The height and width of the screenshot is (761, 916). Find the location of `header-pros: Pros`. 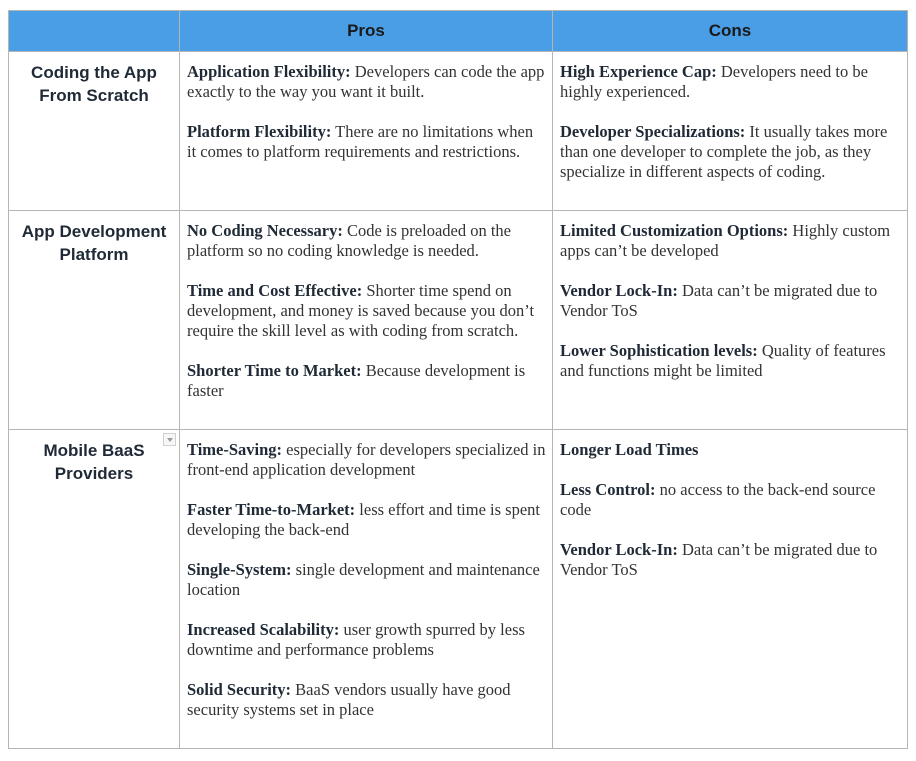

header-pros: Pros is located at coordinates (366, 31).